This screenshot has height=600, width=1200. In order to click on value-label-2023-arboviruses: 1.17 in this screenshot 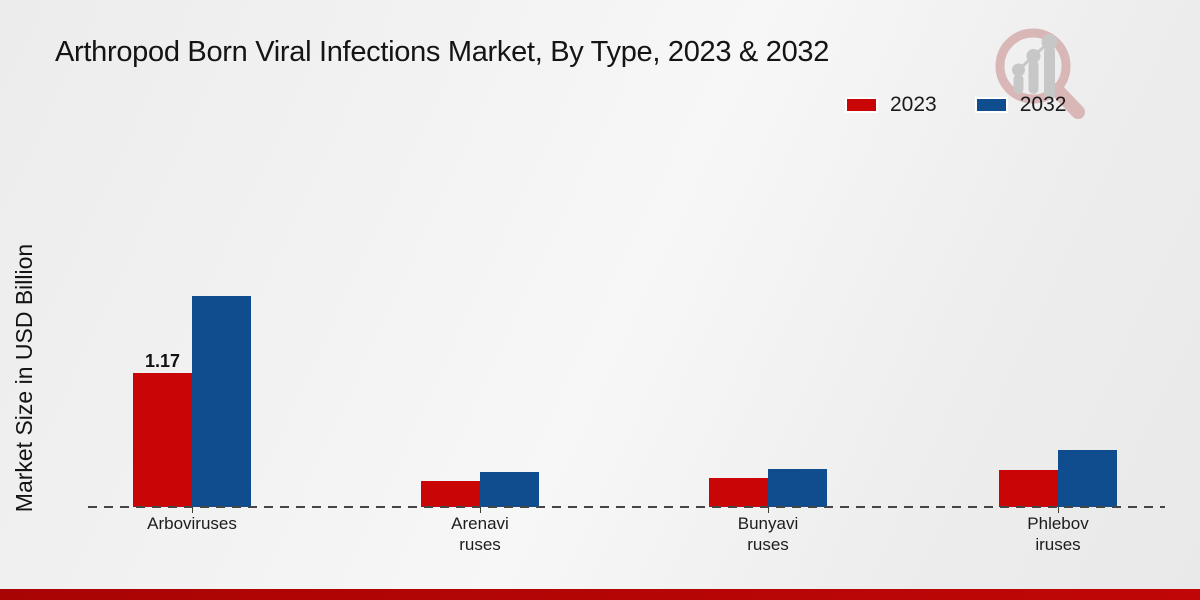, I will do `click(162, 361)`.